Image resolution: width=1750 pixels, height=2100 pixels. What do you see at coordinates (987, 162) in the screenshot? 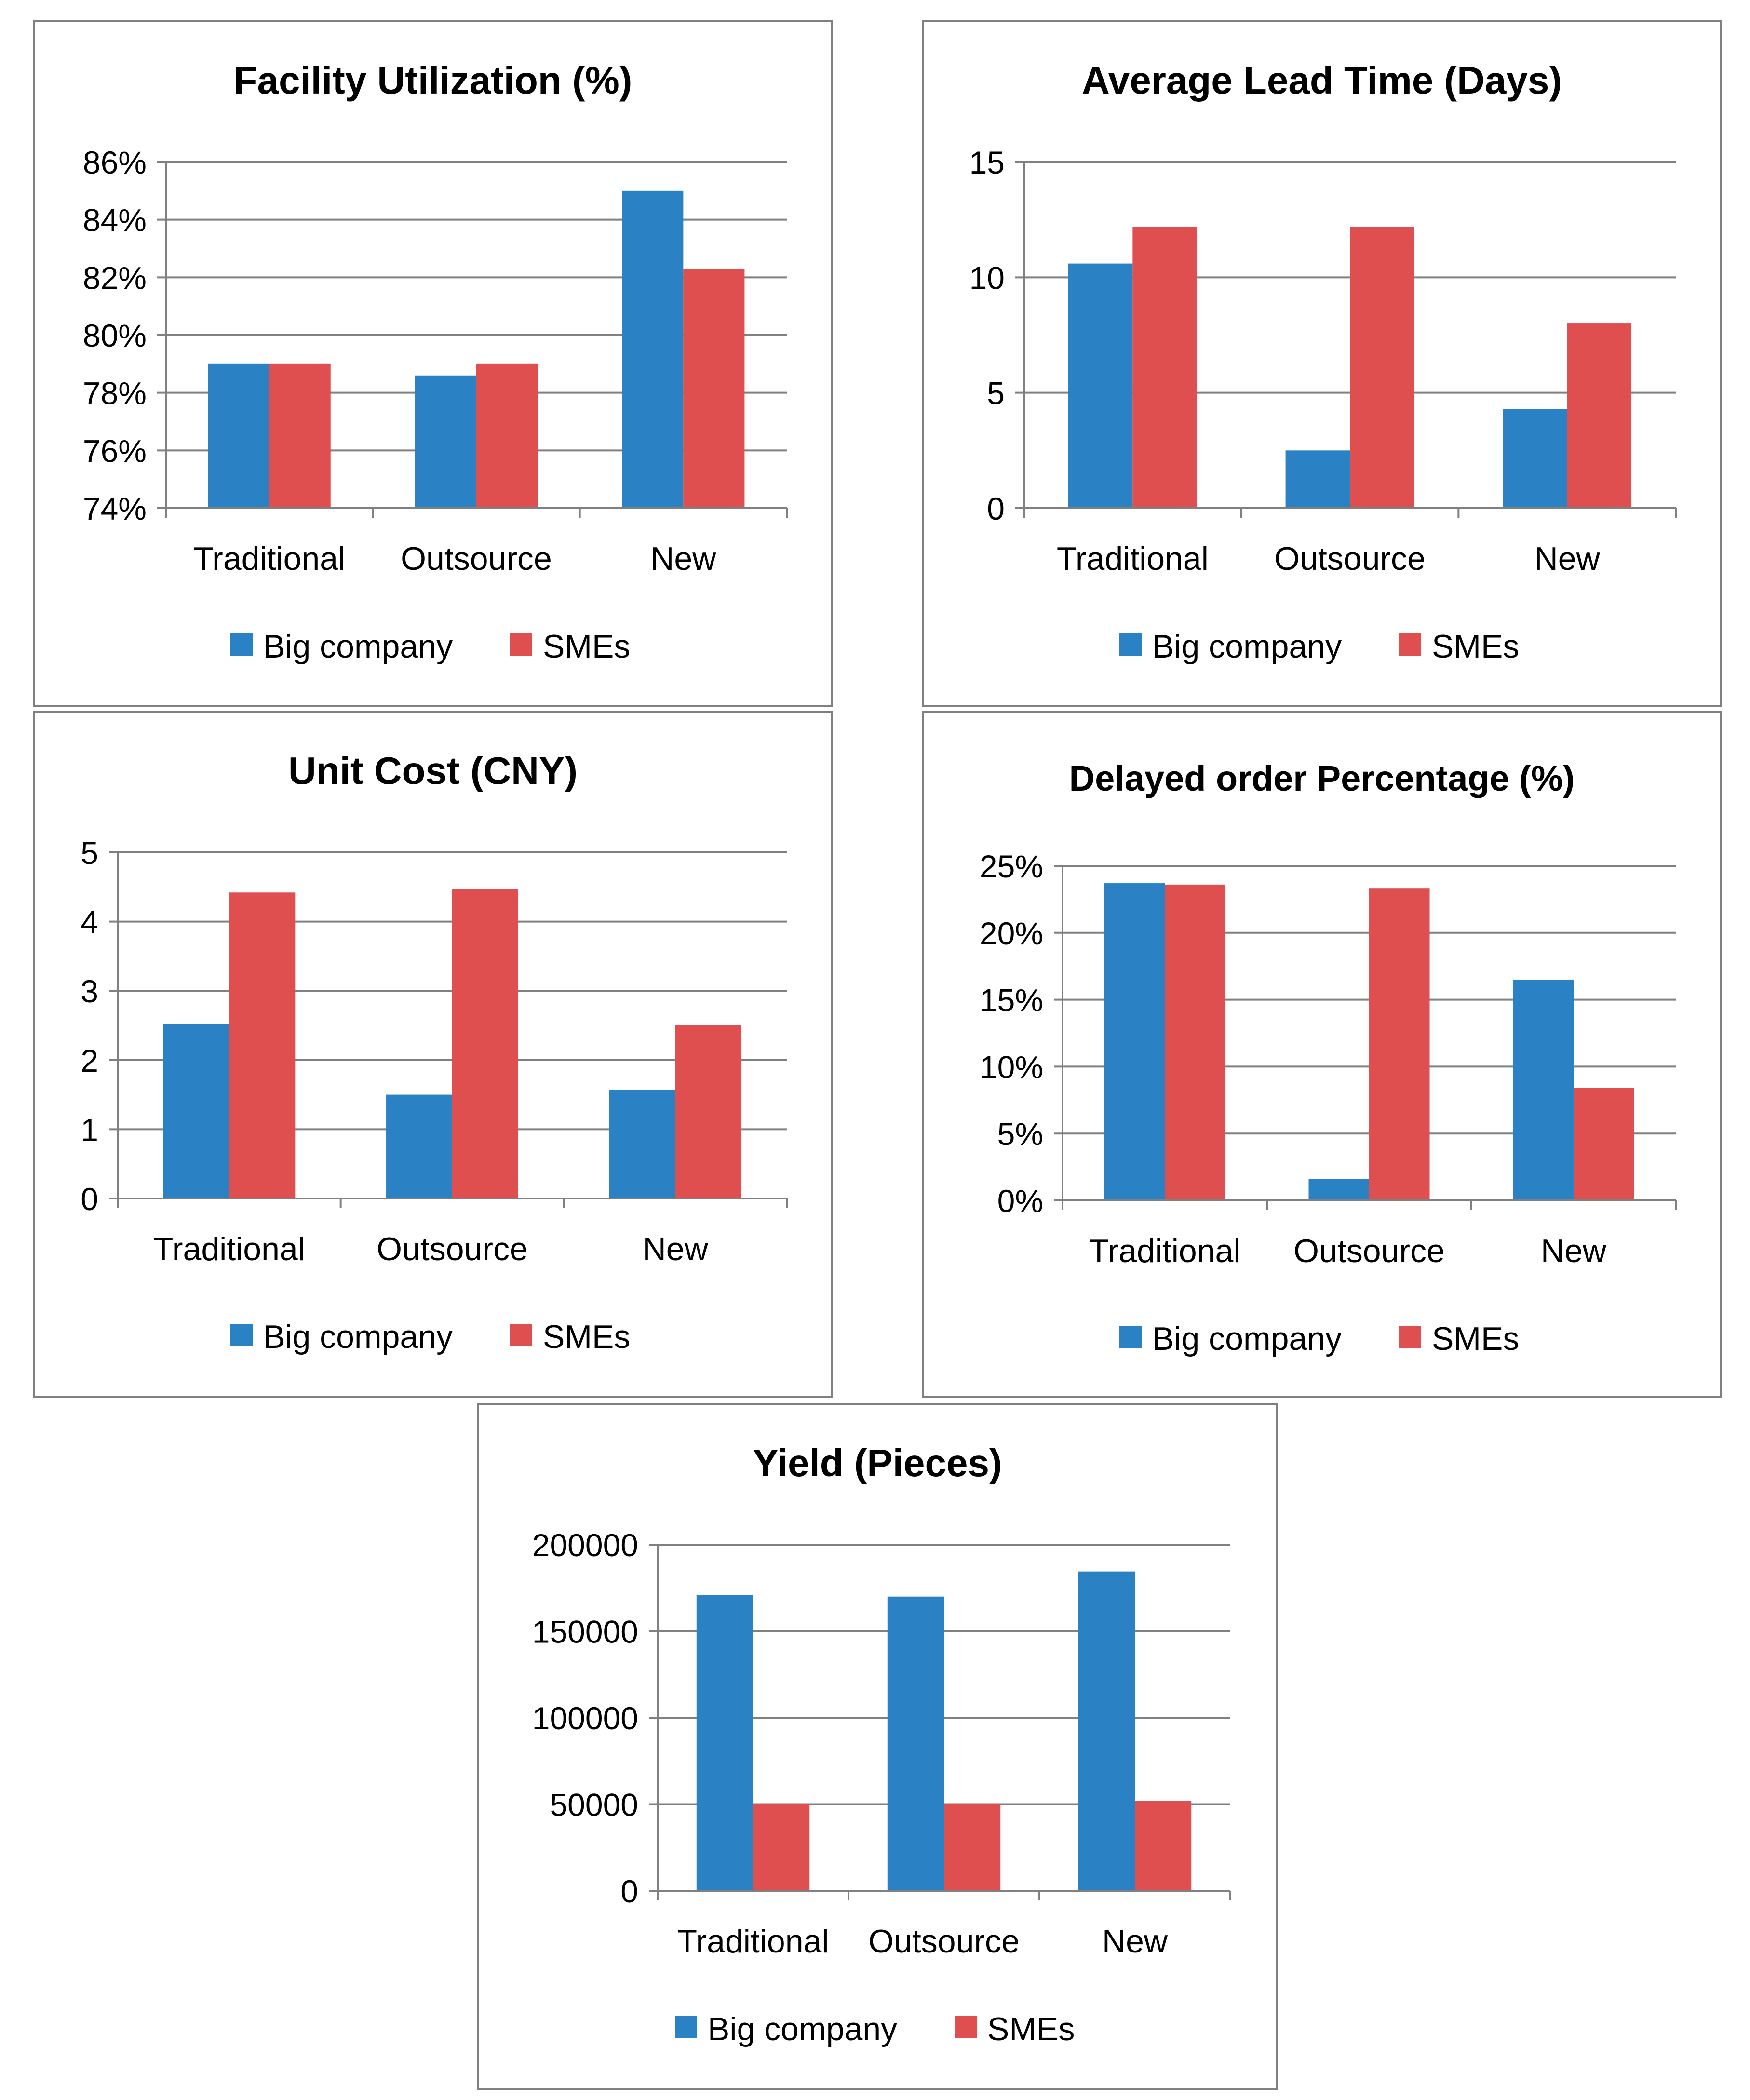
I see `y-tick-label: 15` at bounding box center [987, 162].